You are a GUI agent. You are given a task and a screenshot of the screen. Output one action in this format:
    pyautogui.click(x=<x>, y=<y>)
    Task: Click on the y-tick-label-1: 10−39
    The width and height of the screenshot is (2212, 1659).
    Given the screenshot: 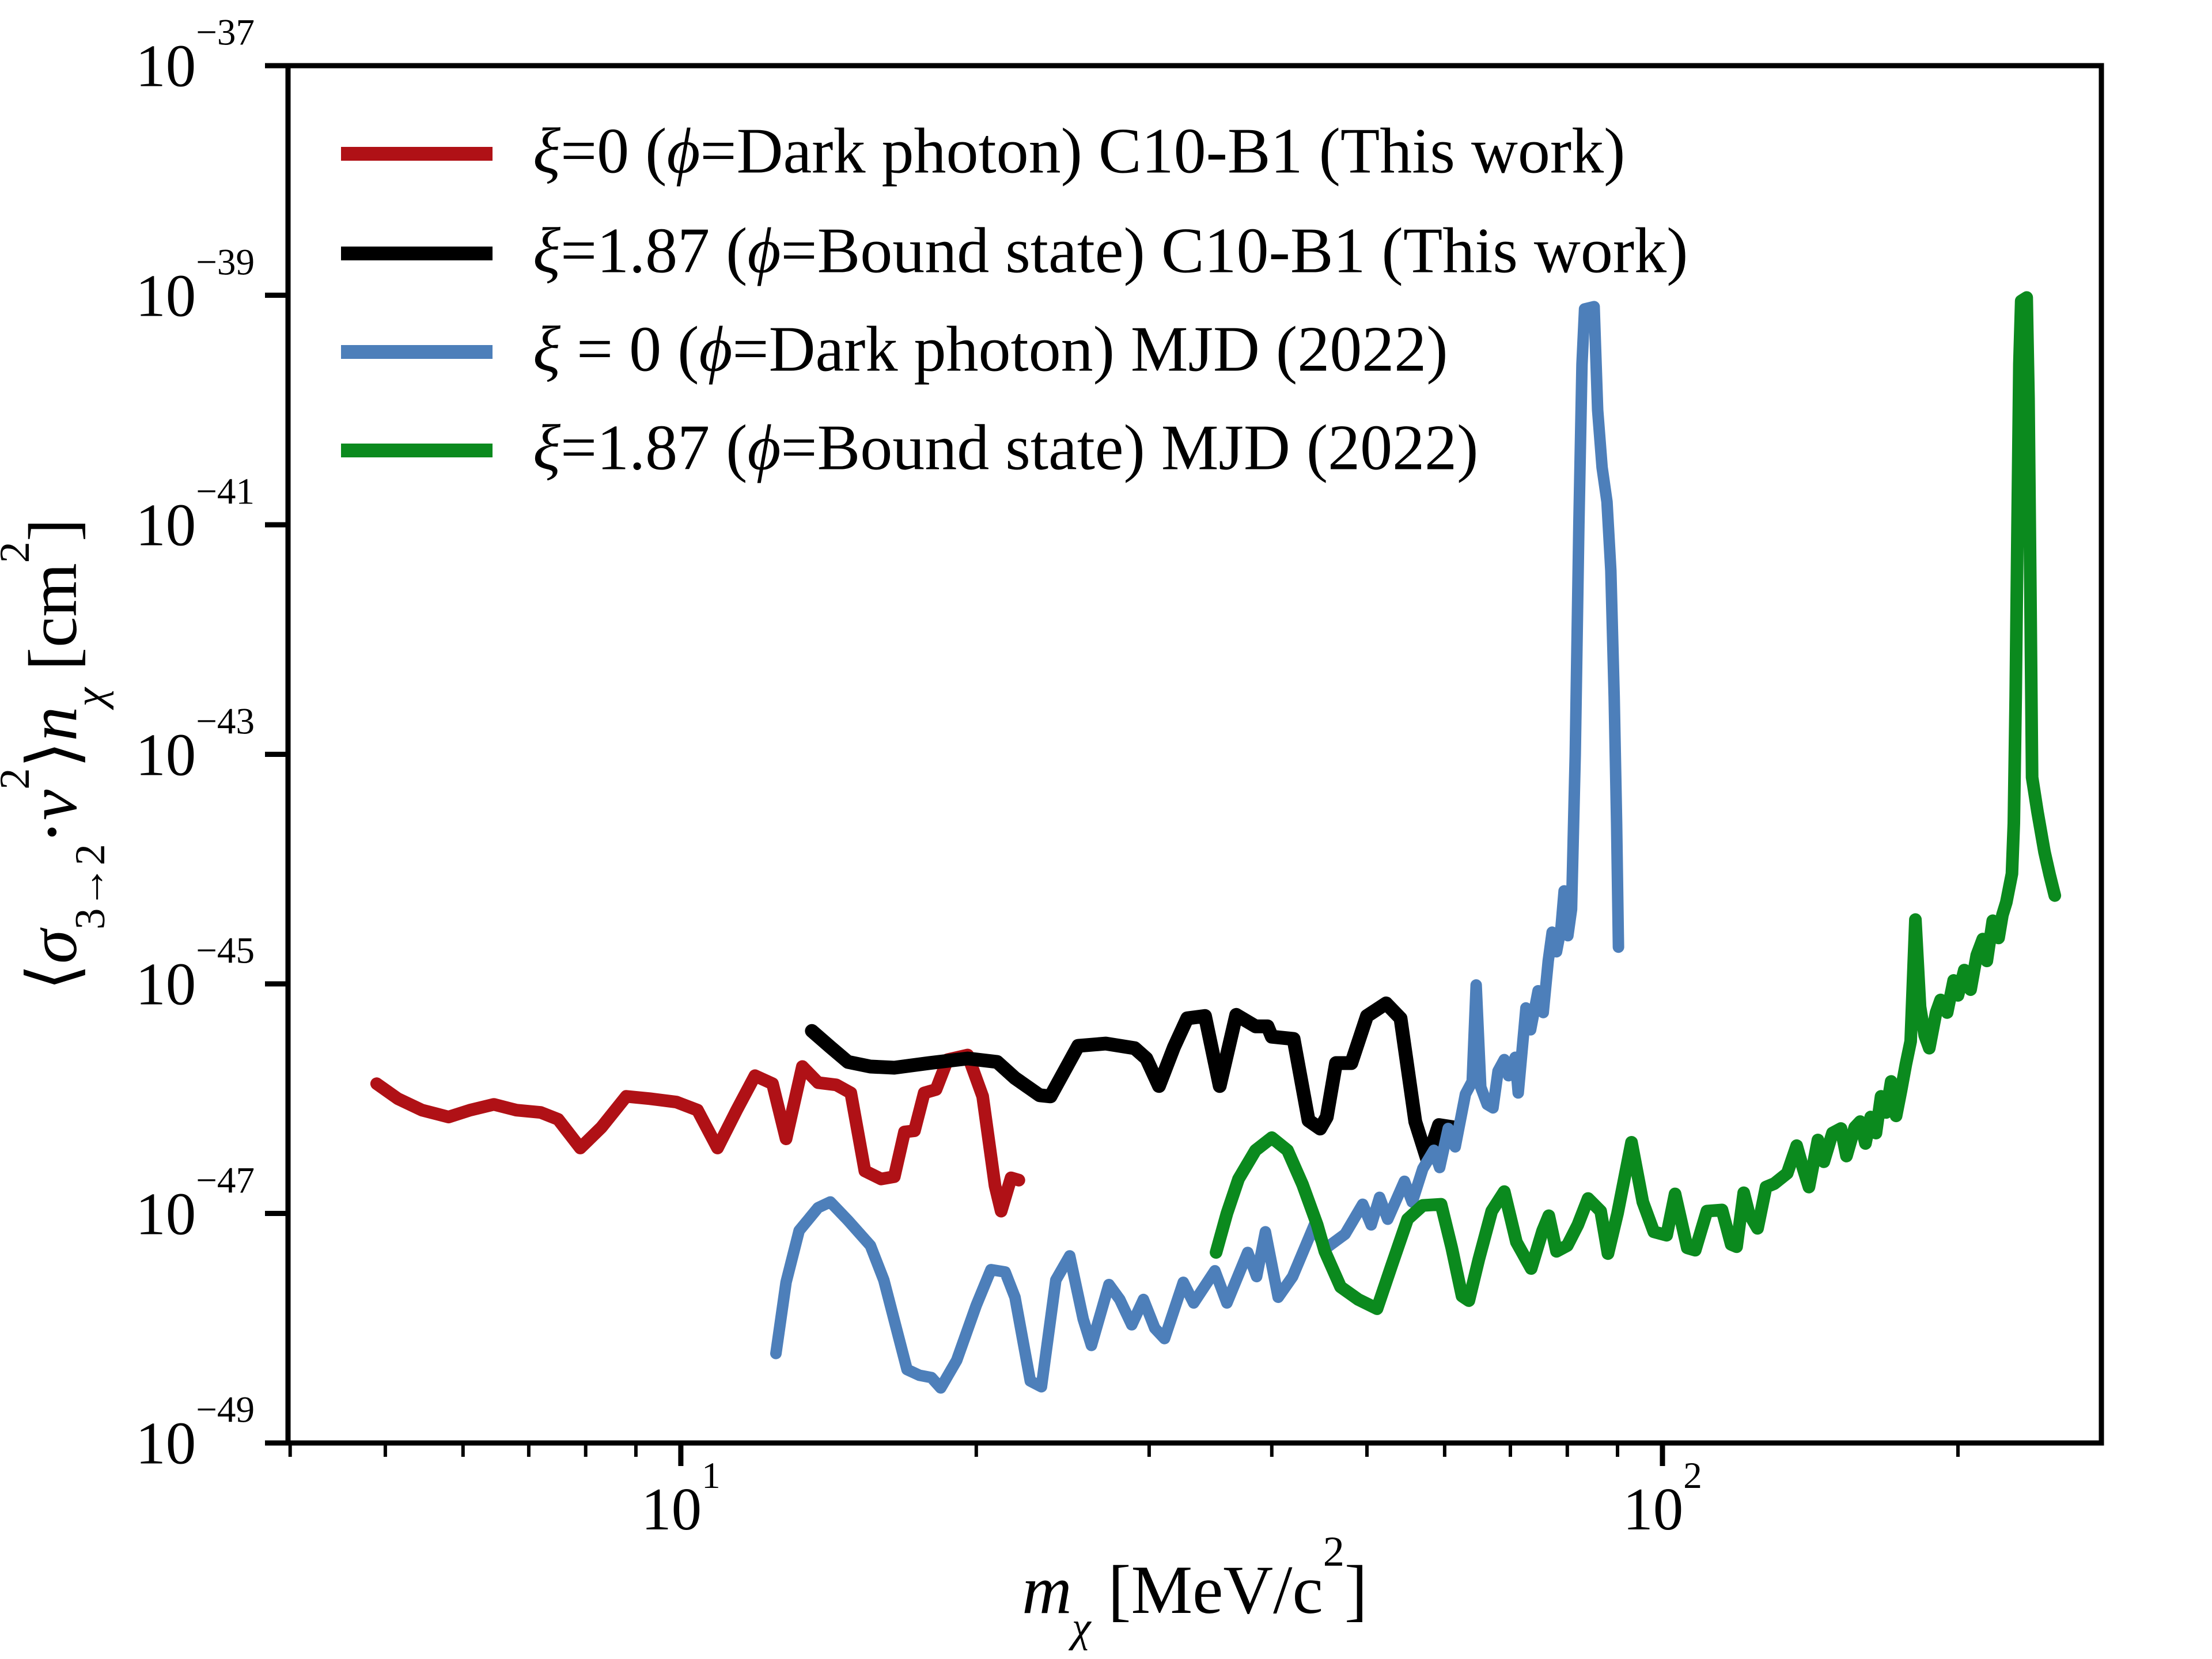 What is the action you would take?
    pyautogui.click(x=195, y=285)
    